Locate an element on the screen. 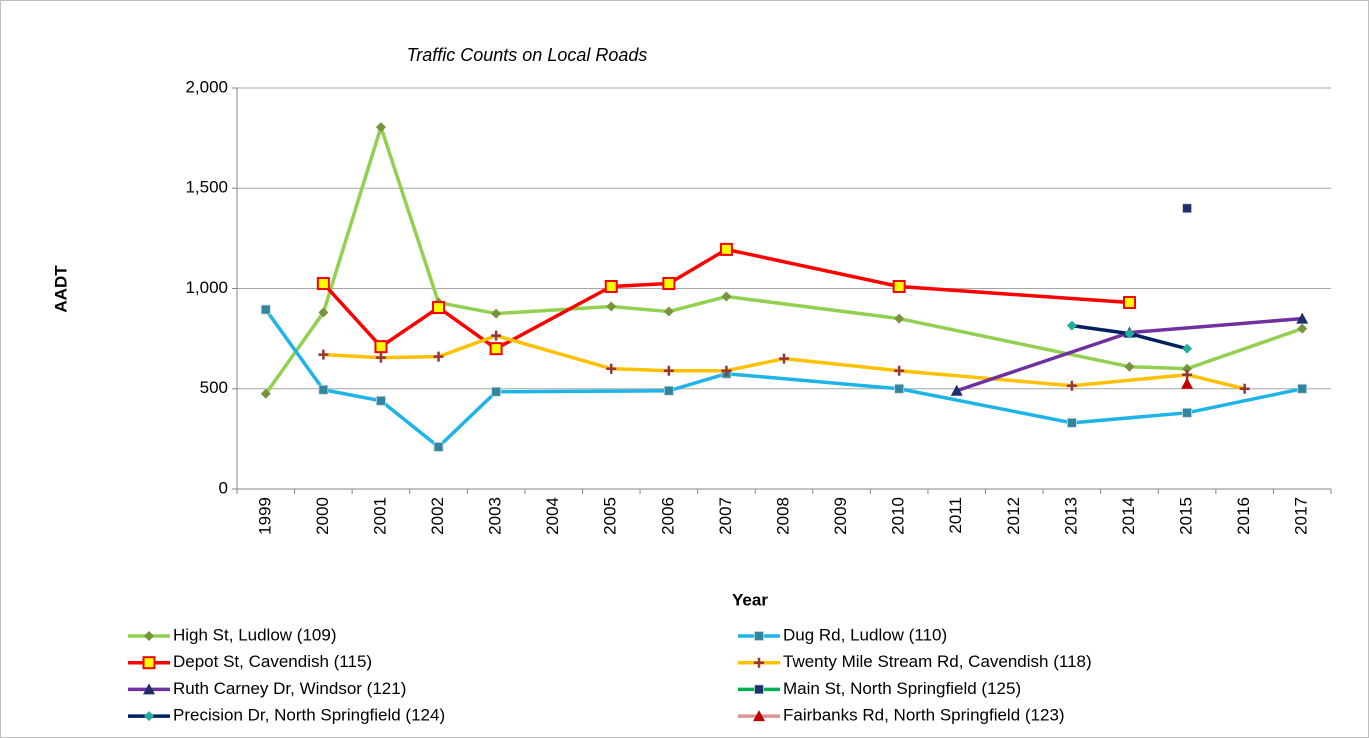  x-tick-label: 2013 is located at coordinates (1070, 516).